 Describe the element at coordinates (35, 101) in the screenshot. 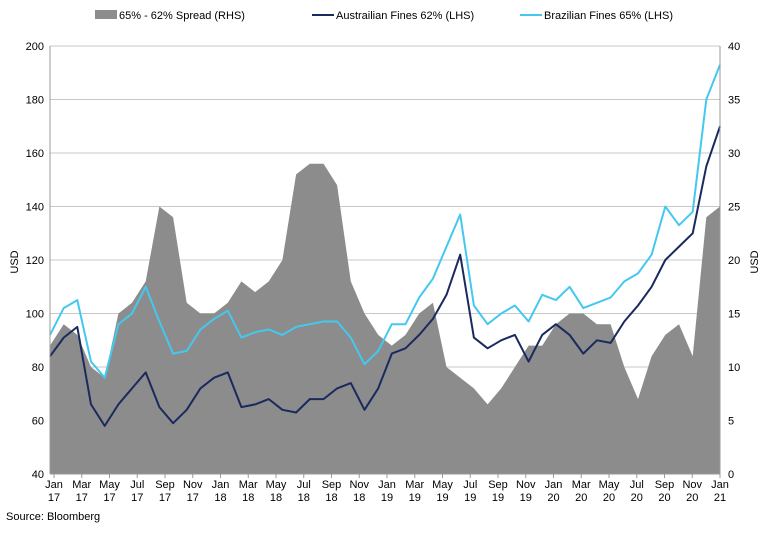

I see `y-tick-left: 180` at that location.